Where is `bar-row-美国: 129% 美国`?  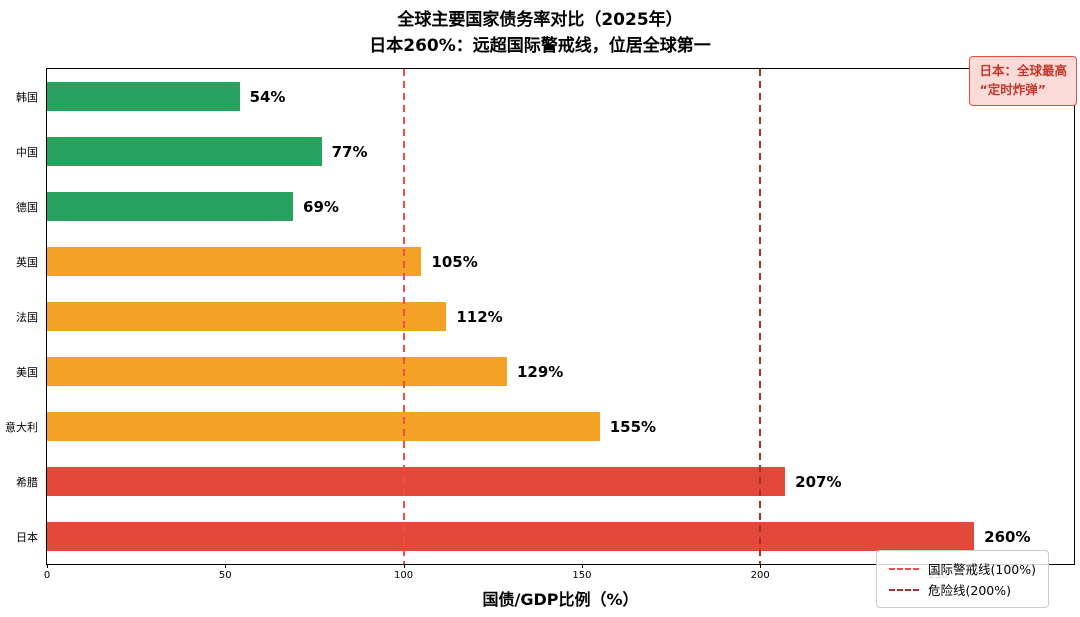
bar-row-美国: 129% 美国 is located at coordinates (545, 371).